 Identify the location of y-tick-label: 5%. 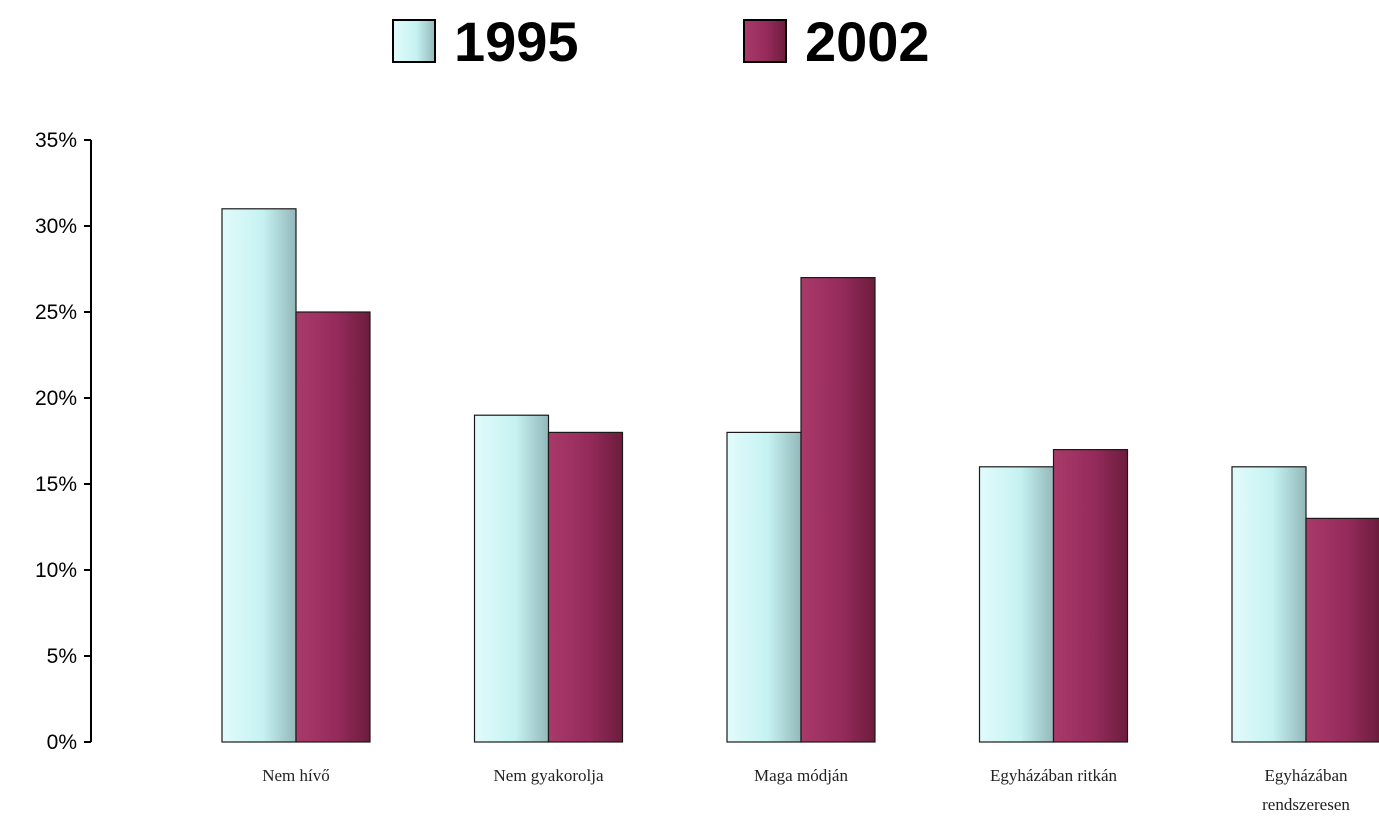
(62, 656).